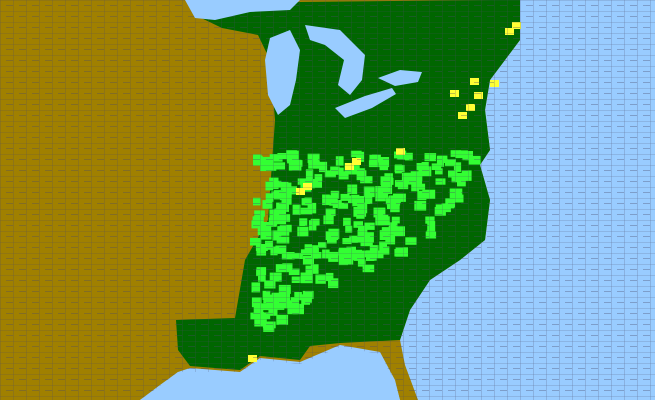 The height and width of the screenshot is (400, 655). What do you see at coordinates (400, 78) in the screenshot?
I see `lake-ontario` at bounding box center [400, 78].